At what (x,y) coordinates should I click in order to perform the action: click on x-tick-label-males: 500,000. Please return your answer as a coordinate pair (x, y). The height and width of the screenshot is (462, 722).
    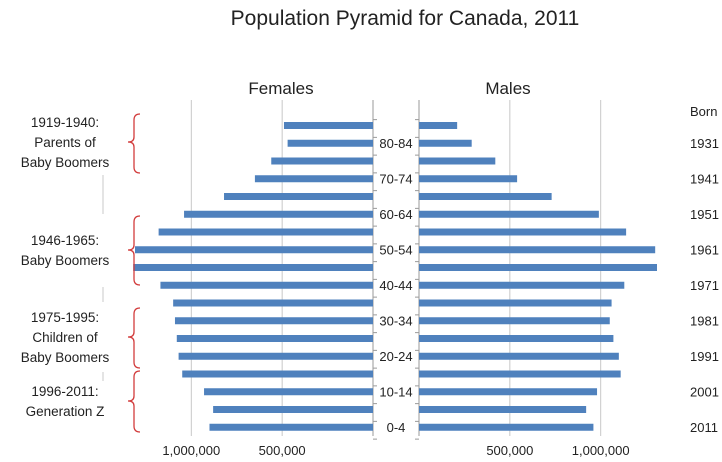
    Looking at the image, I should click on (509, 450).